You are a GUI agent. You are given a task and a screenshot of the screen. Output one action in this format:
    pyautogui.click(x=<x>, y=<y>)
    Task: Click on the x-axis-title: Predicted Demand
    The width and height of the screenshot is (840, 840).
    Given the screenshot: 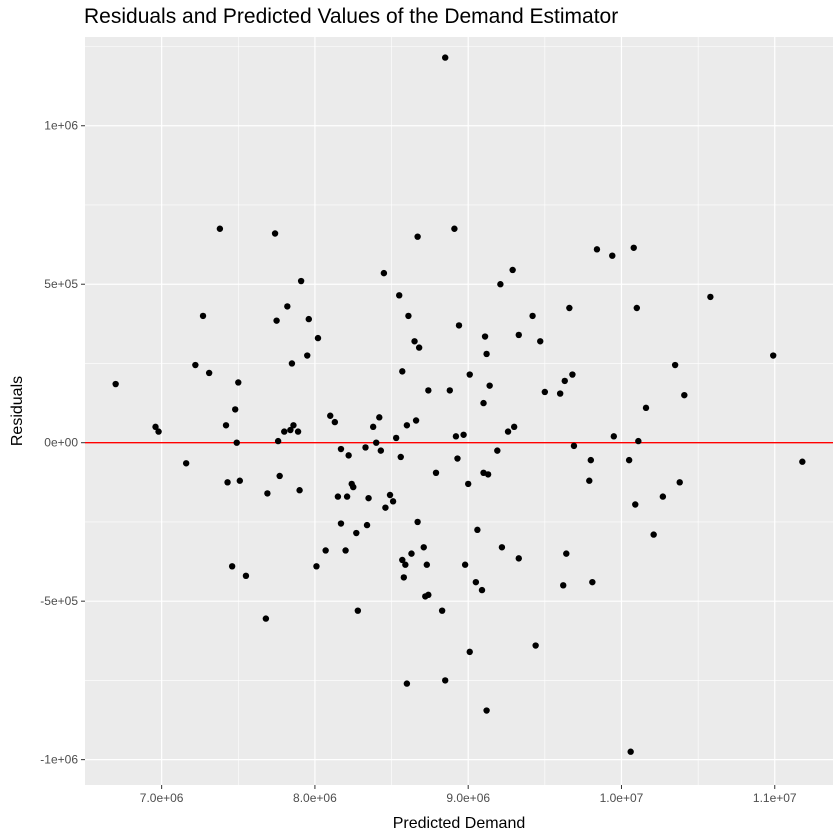 What is the action you would take?
    pyautogui.click(x=459, y=823)
    